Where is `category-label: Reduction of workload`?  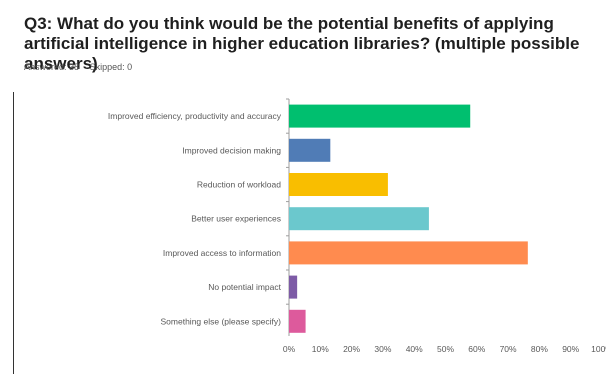 category-label: Reduction of workload is located at coordinates (239, 185).